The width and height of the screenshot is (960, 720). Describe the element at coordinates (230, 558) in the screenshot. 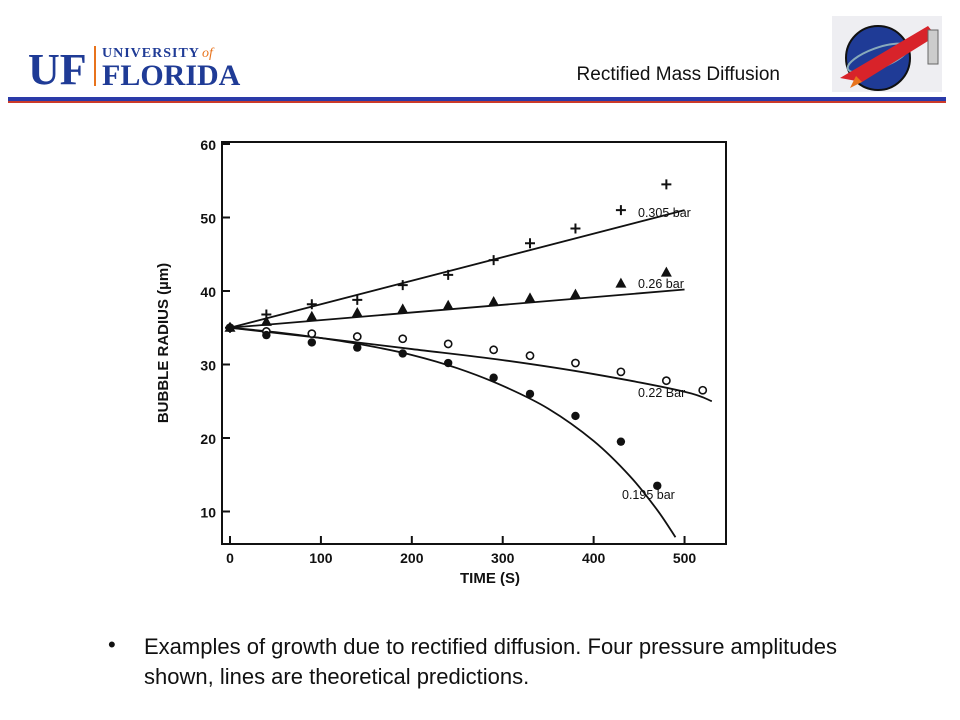

I see `x-tick-label: 0` at that location.